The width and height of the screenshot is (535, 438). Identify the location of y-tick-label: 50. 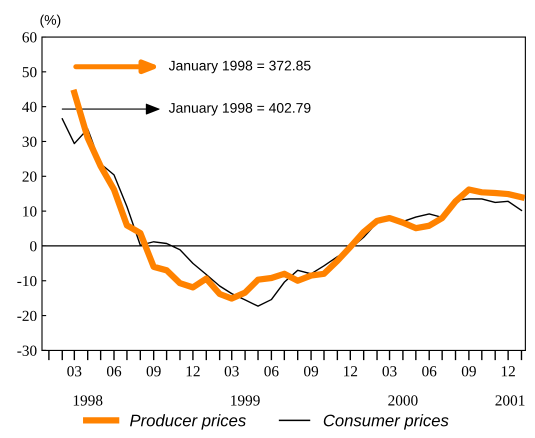
(29, 72).